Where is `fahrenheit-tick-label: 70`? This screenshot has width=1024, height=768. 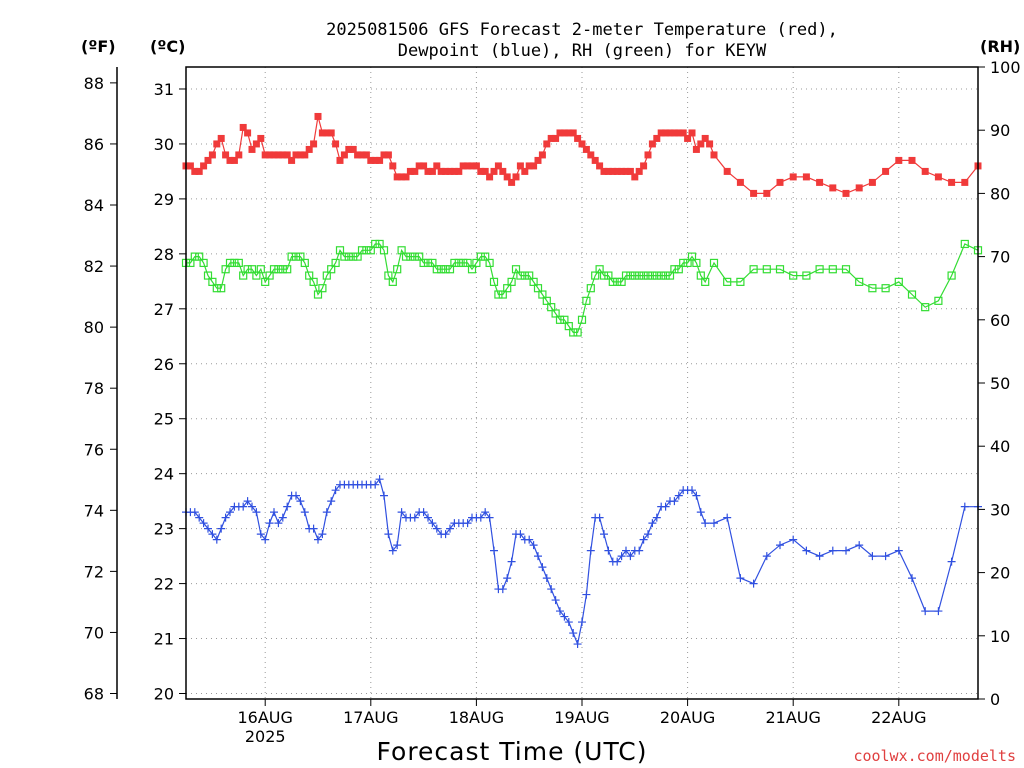 fahrenheit-tick-label: 70 is located at coordinates (94, 632).